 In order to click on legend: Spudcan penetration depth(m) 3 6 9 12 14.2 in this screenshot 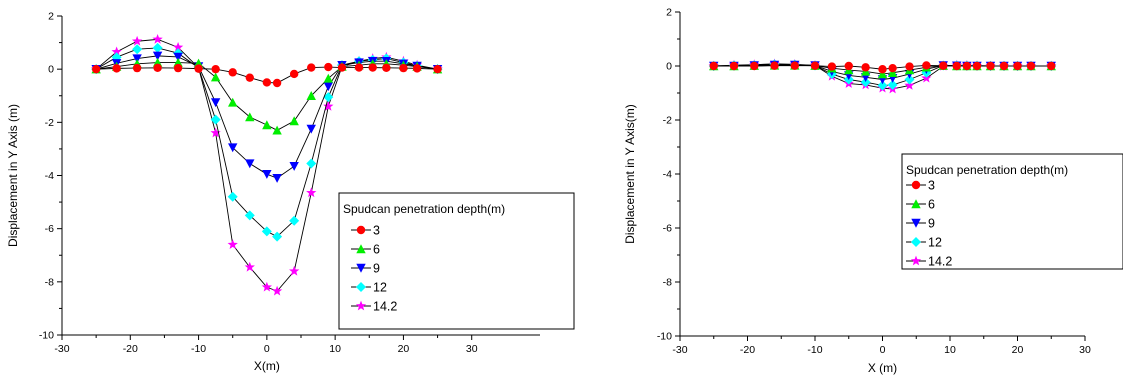, I will do `click(1012, 211)`.